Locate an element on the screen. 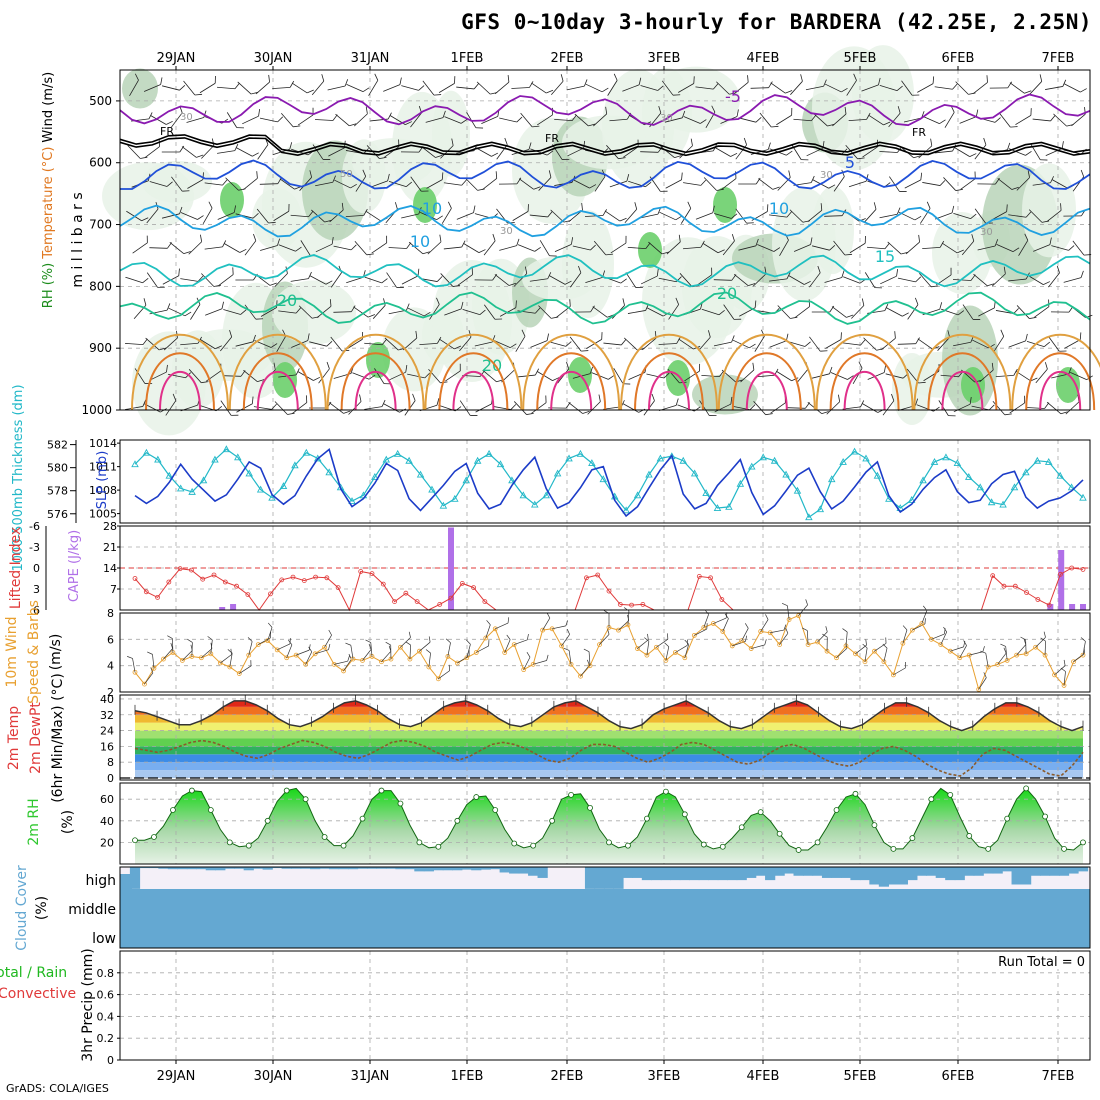 Image resolution: width=1100 pixels, height=1100 pixels. freezing-level-label: FR is located at coordinates (167, 131).